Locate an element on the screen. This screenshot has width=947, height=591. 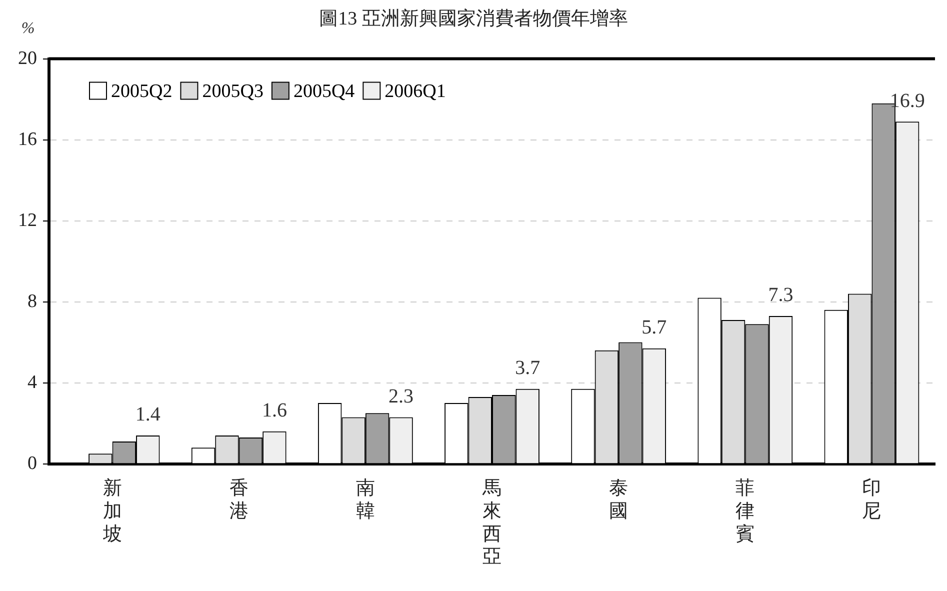
legend-label: 2005Q2 is located at coordinates (141, 91).